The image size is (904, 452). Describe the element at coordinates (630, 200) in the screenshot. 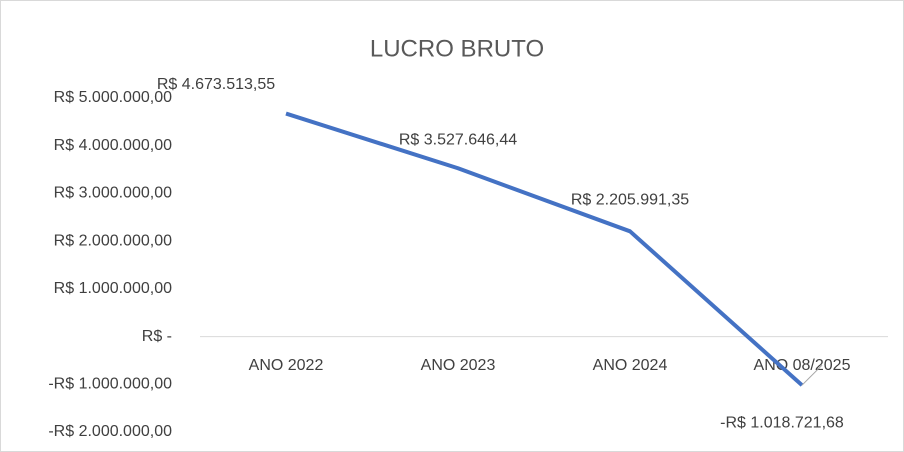

I see `data-label: R$ 2.205.991,35` at that location.